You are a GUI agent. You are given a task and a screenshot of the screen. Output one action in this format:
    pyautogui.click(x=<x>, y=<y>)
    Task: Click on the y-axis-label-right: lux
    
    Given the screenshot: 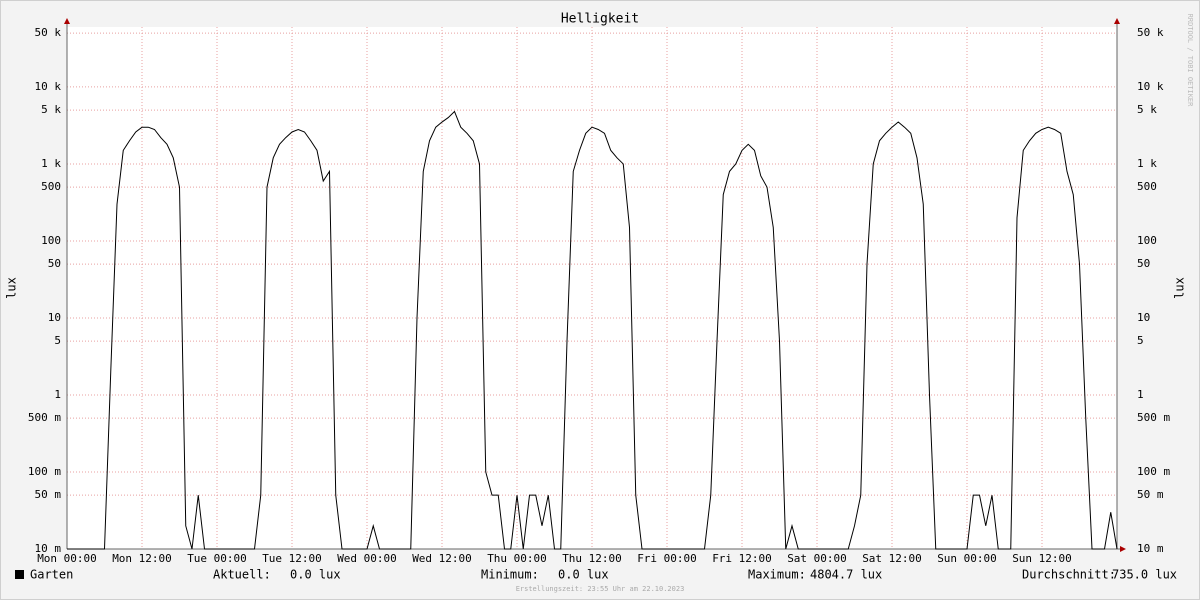 What is the action you would take?
    pyautogui.click(x=1180, y=288)
    